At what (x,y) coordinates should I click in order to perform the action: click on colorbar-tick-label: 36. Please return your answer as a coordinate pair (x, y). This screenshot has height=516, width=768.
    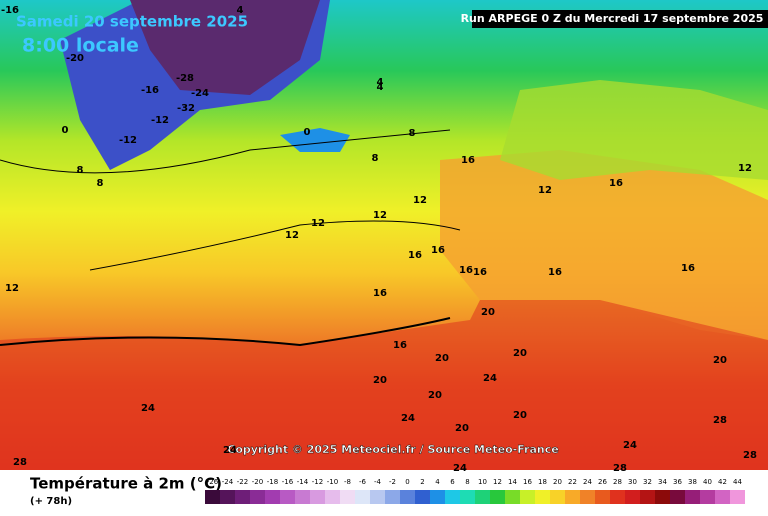
    Looking at the image, I should click on (677, 482).